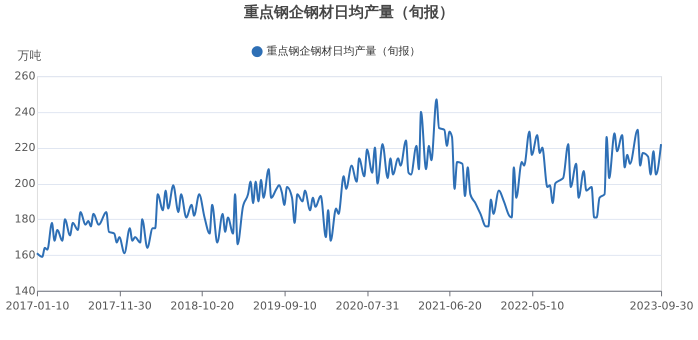 The width and height of the screenshot is (698, 340). Describe the element at coordinates (25, 255) in the screenshot. I see `y-tick-label: 160` at that location.